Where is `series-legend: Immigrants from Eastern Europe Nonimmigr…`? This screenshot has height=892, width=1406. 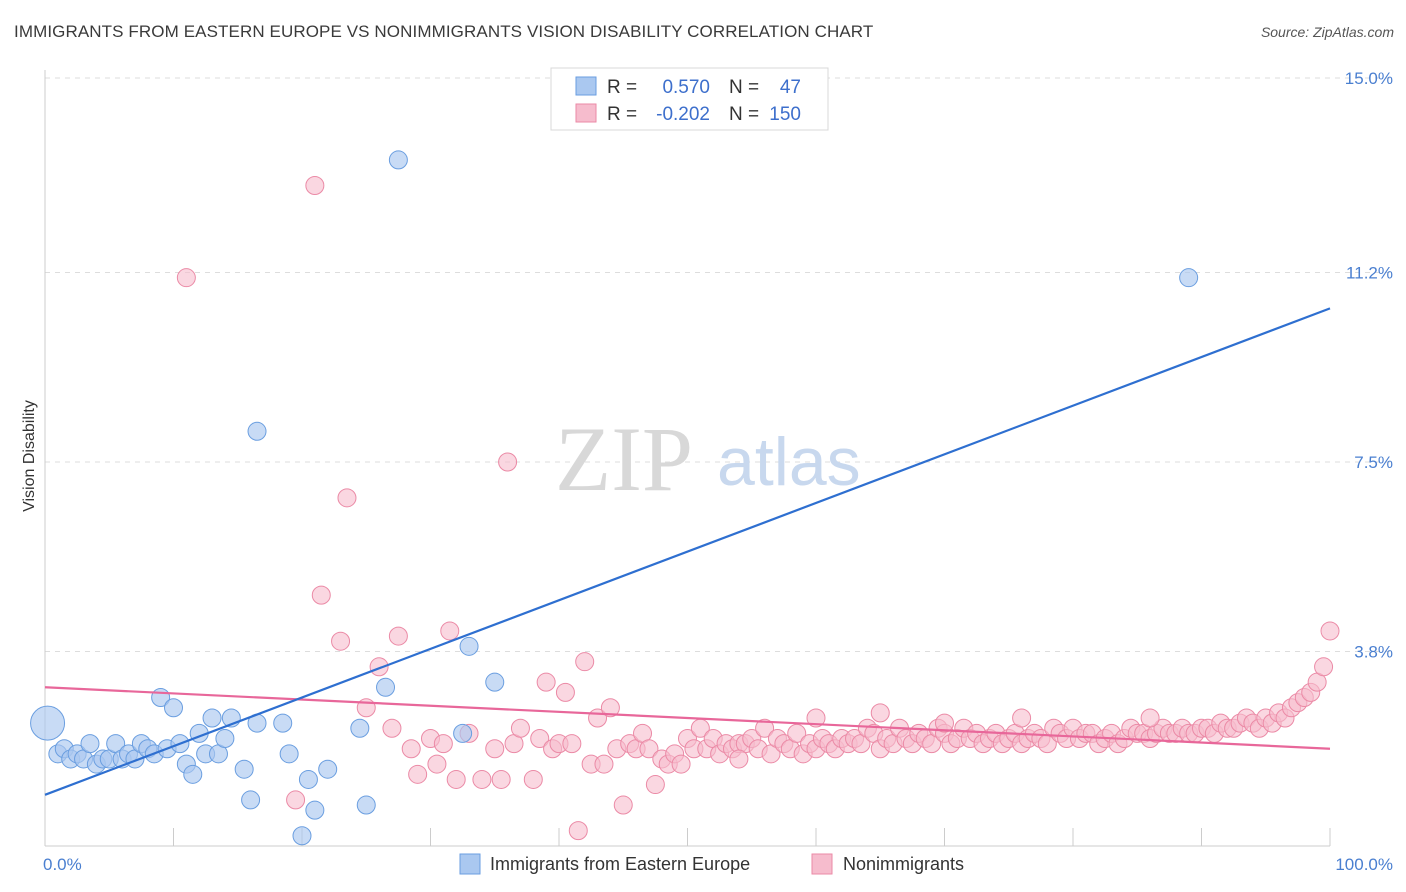
series-legend: Immigrants from Eastern Europe Nonimmigr… is located at coordinates (711, 864).